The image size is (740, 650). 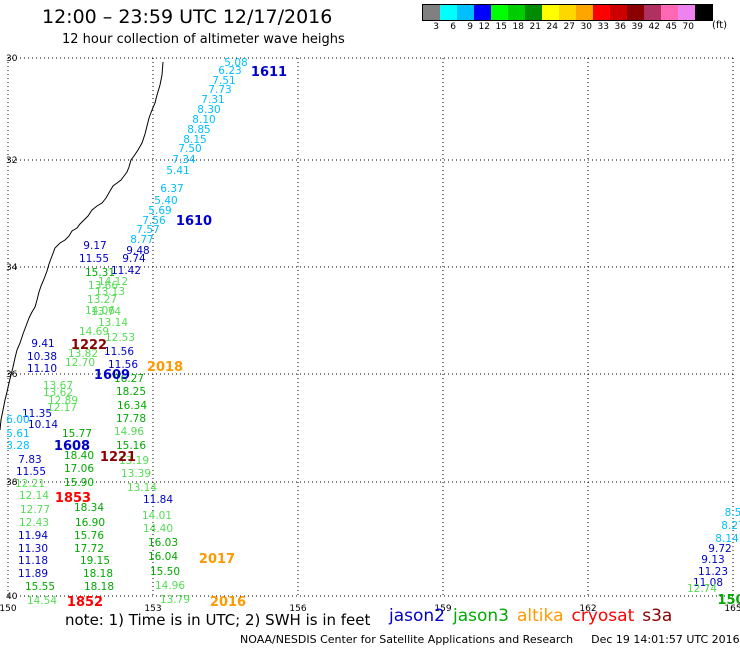 I want to click on wave-height-label: 16.90, so click(x=90, y=523).